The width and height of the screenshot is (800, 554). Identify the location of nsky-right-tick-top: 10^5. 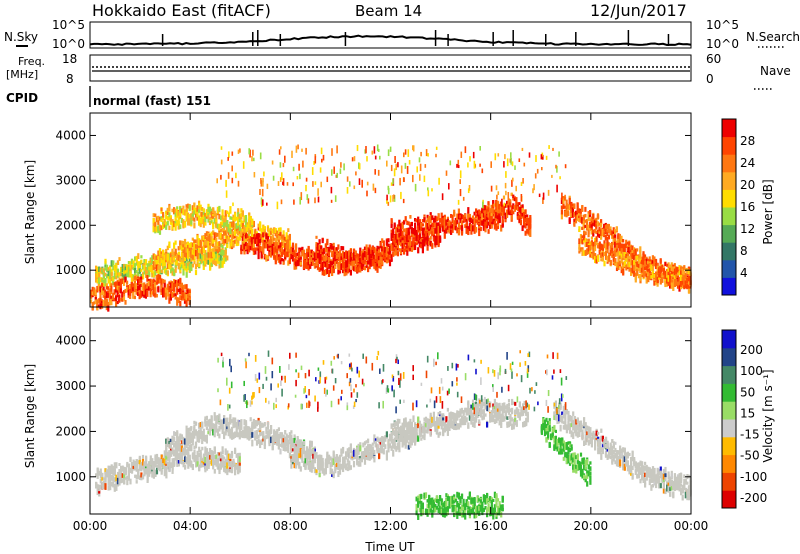
(722, 25).